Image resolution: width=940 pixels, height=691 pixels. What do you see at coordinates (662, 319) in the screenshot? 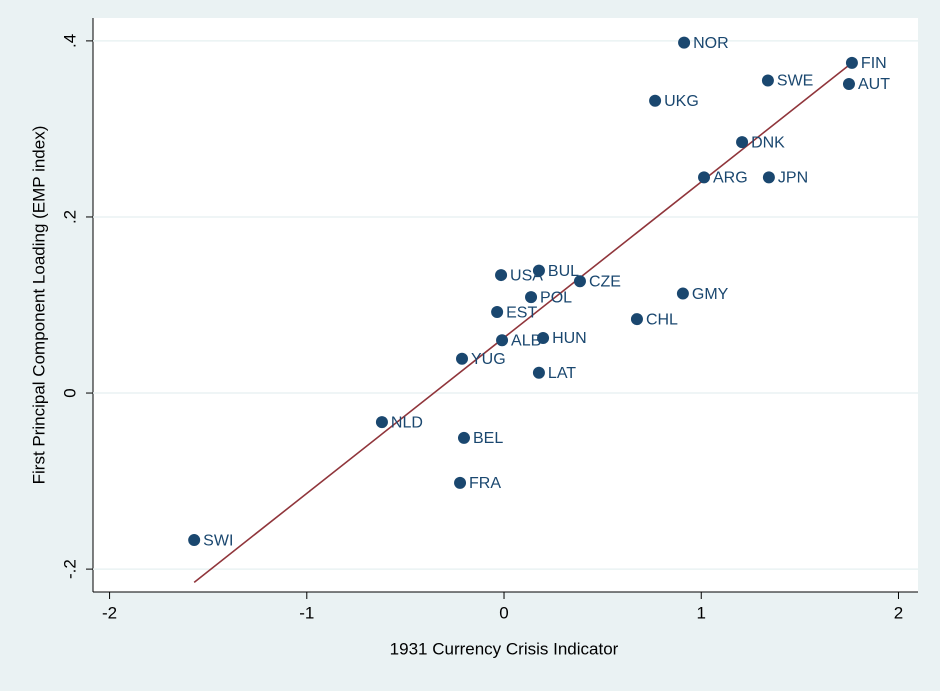
I see `point-label: CHL` at bounding box center [662, 319].